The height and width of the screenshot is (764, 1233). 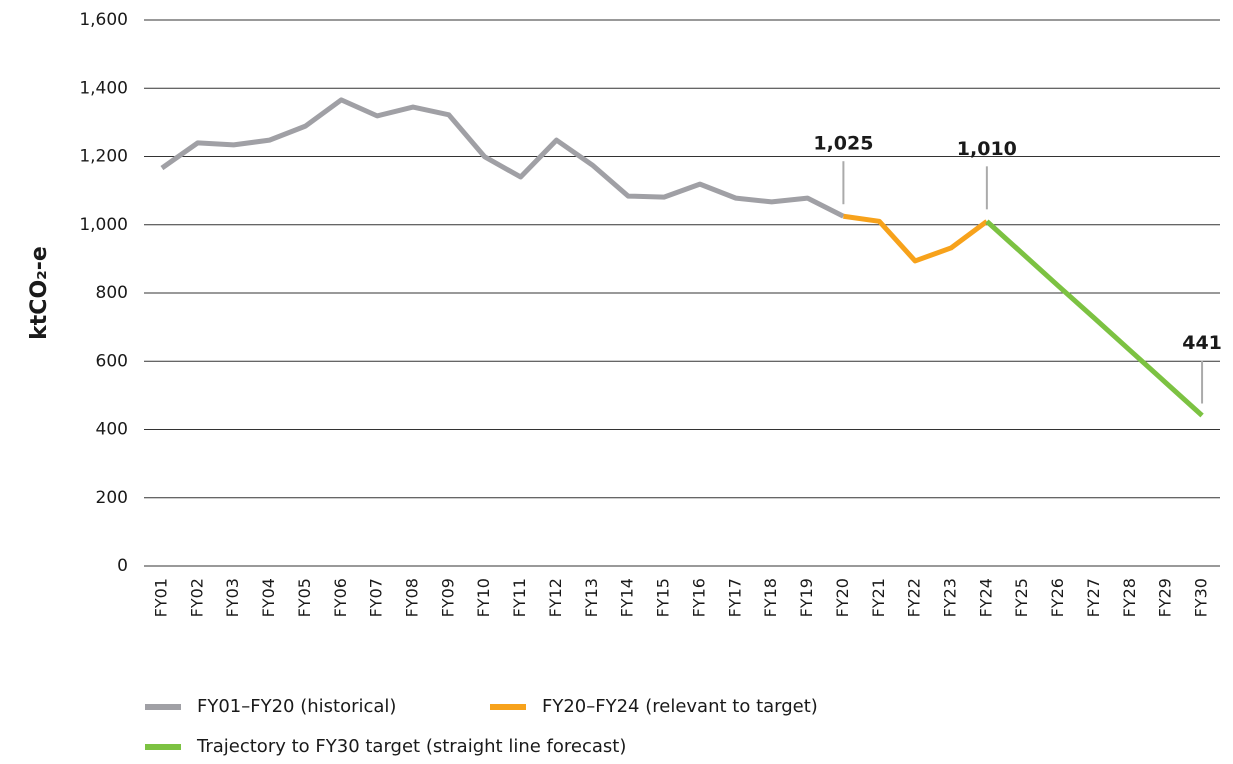 I want to click on x-tick-label: FY29, so click(x=1165, y=597).